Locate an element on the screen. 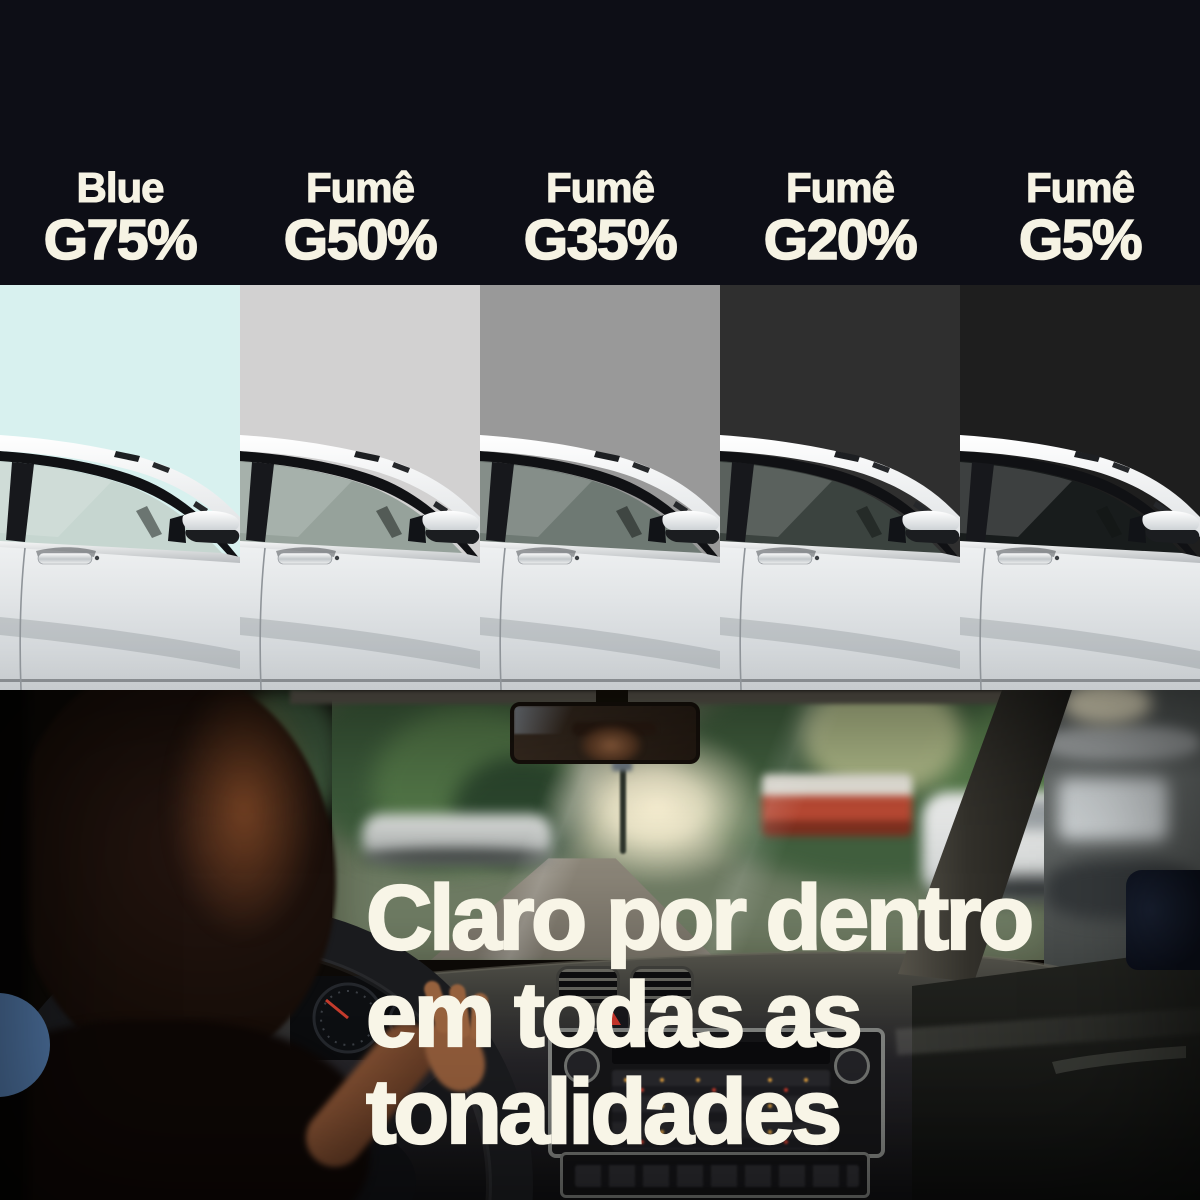  window-building-streak is located at coordinates (1122, 743).